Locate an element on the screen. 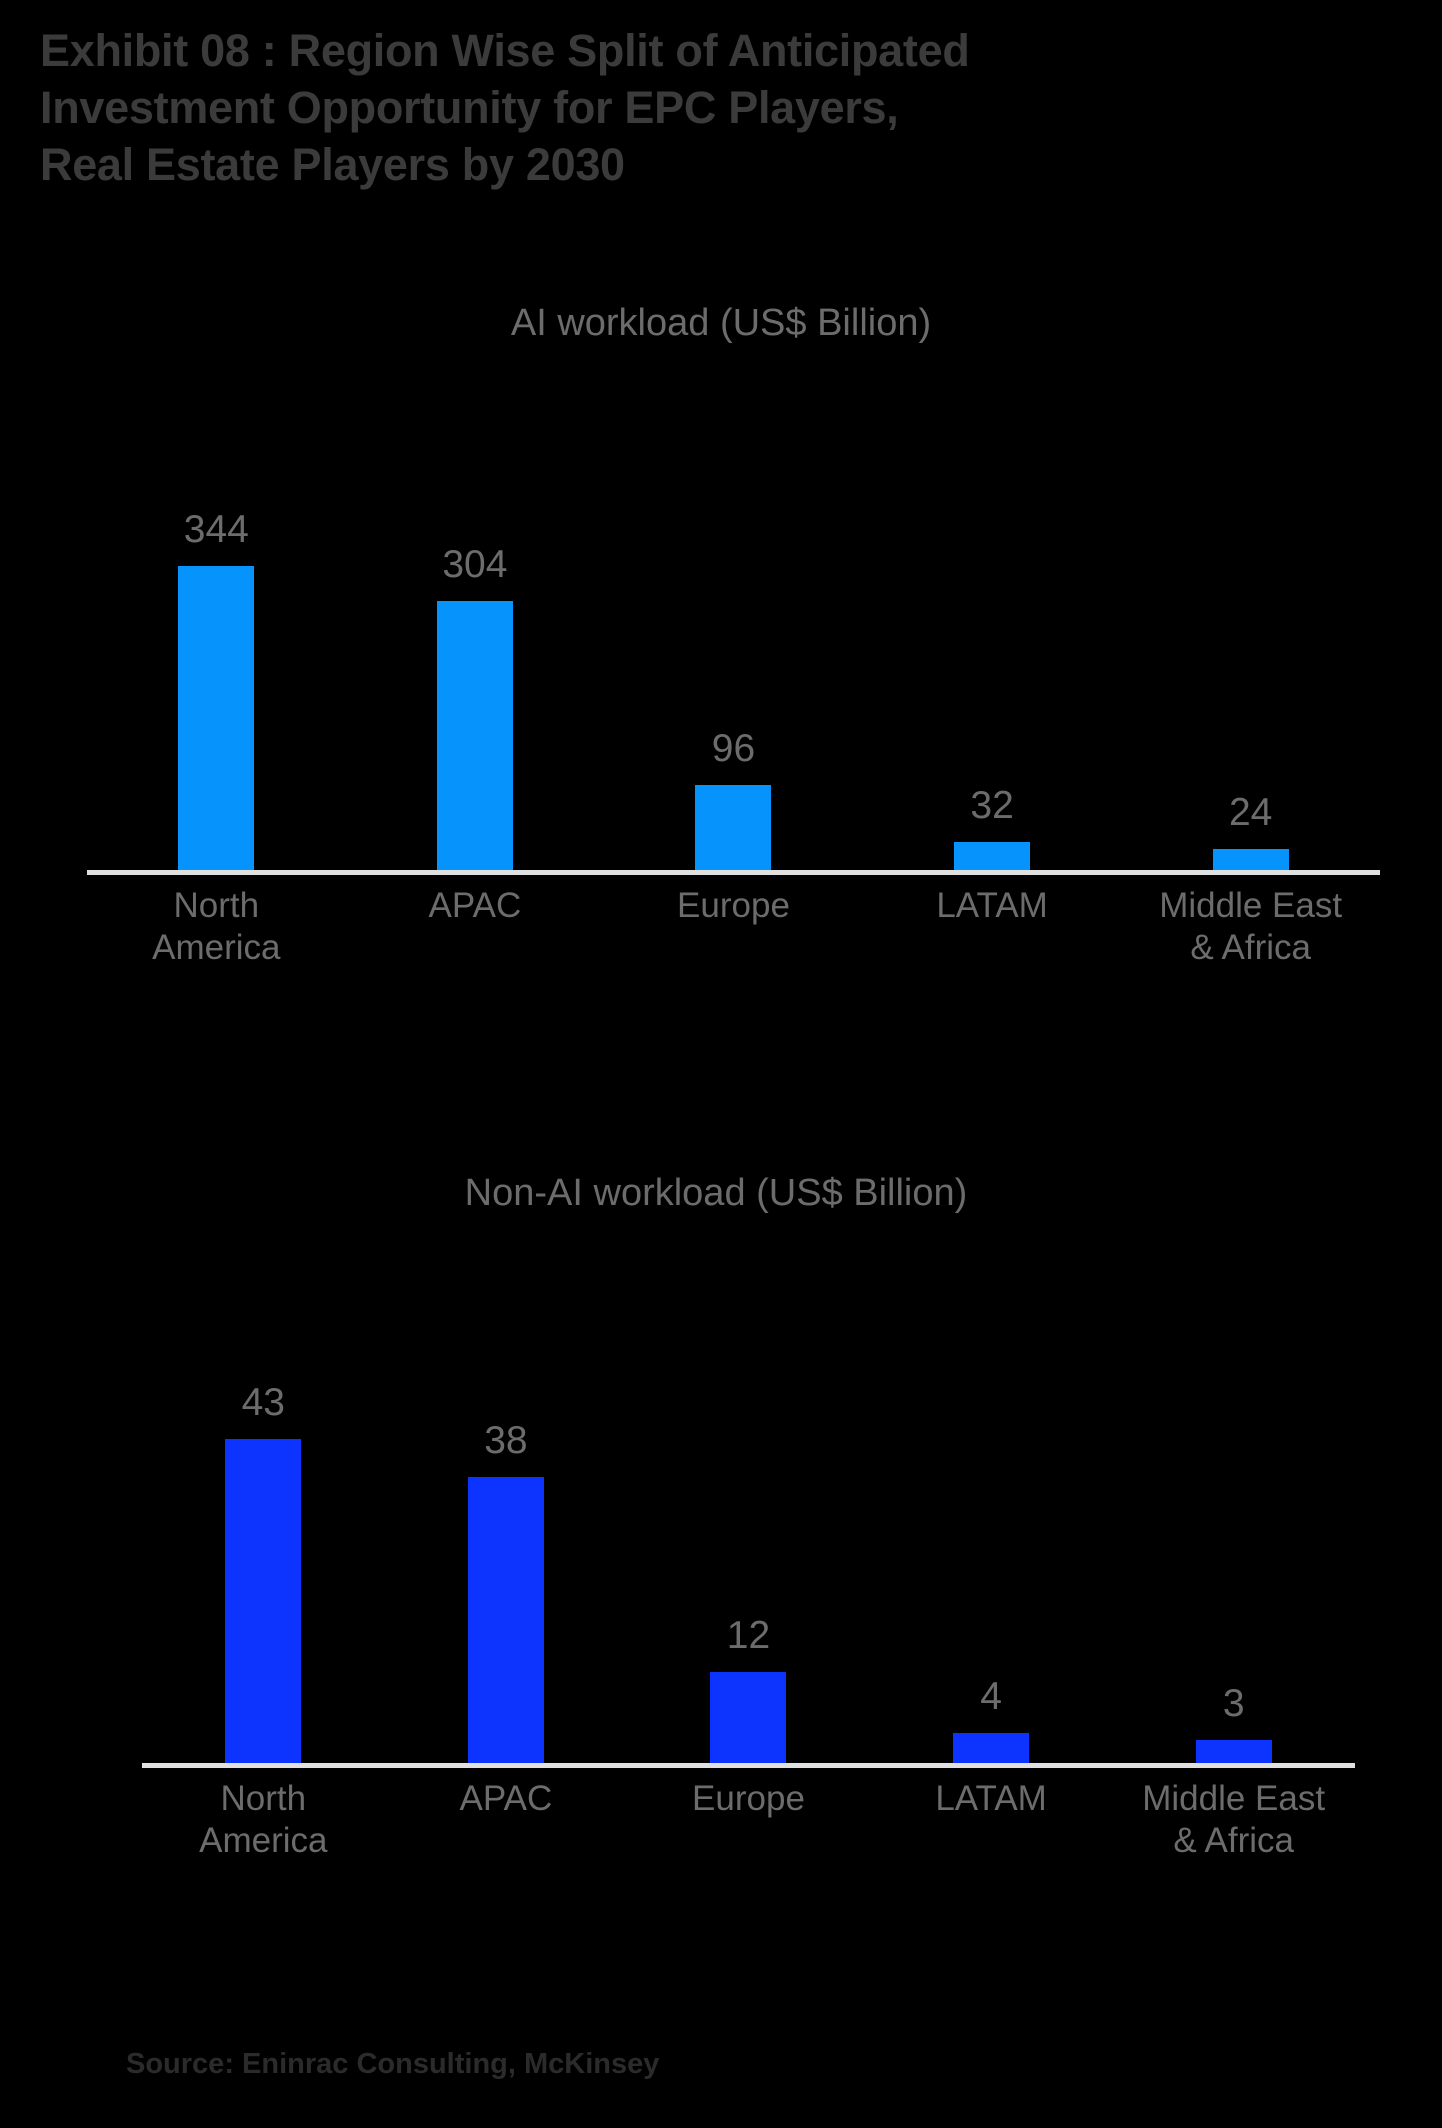  bar-slot-latam: 4 is located at coordinates (991, 1494).